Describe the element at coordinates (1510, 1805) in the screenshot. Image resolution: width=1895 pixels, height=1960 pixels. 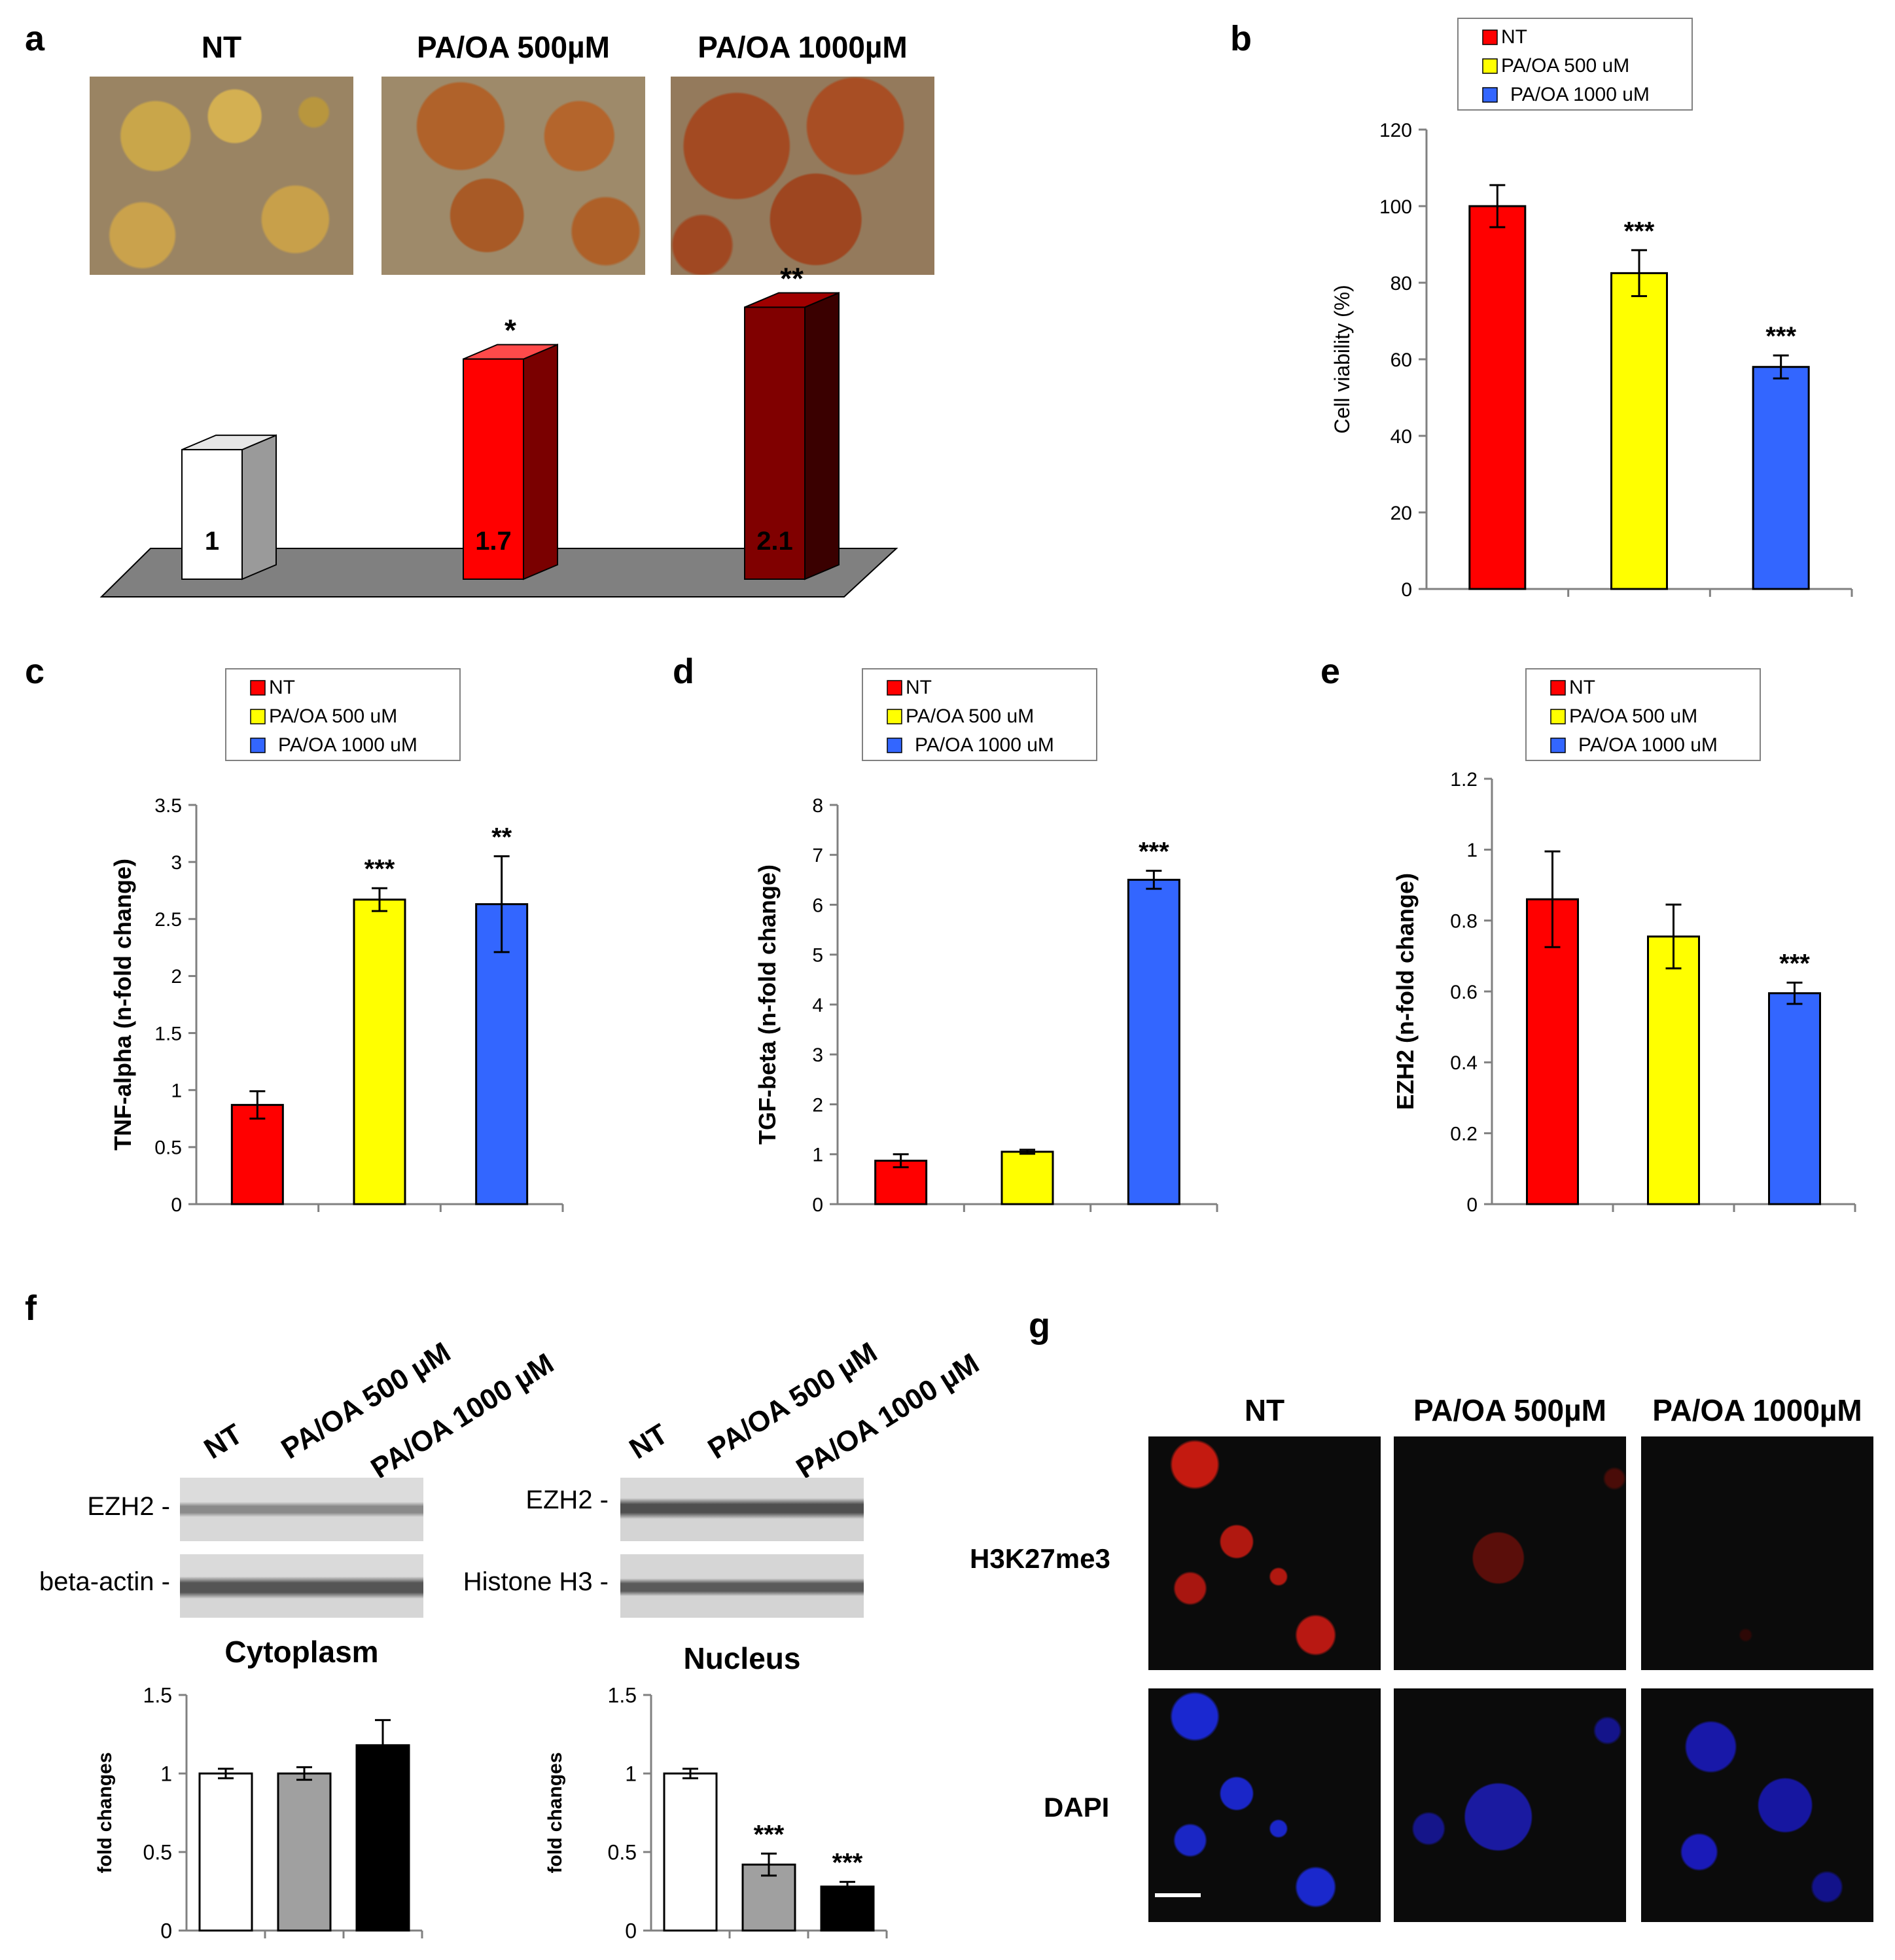
I see `fluor-dapi-pa500` at that location.